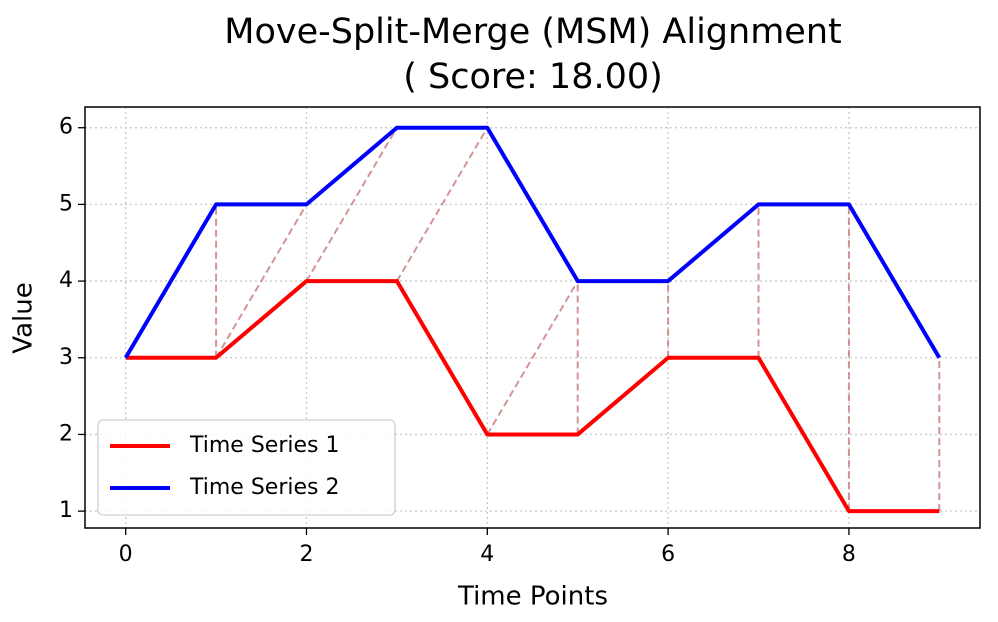  I want to click on x-tick-label: 6, so click(668, 554).